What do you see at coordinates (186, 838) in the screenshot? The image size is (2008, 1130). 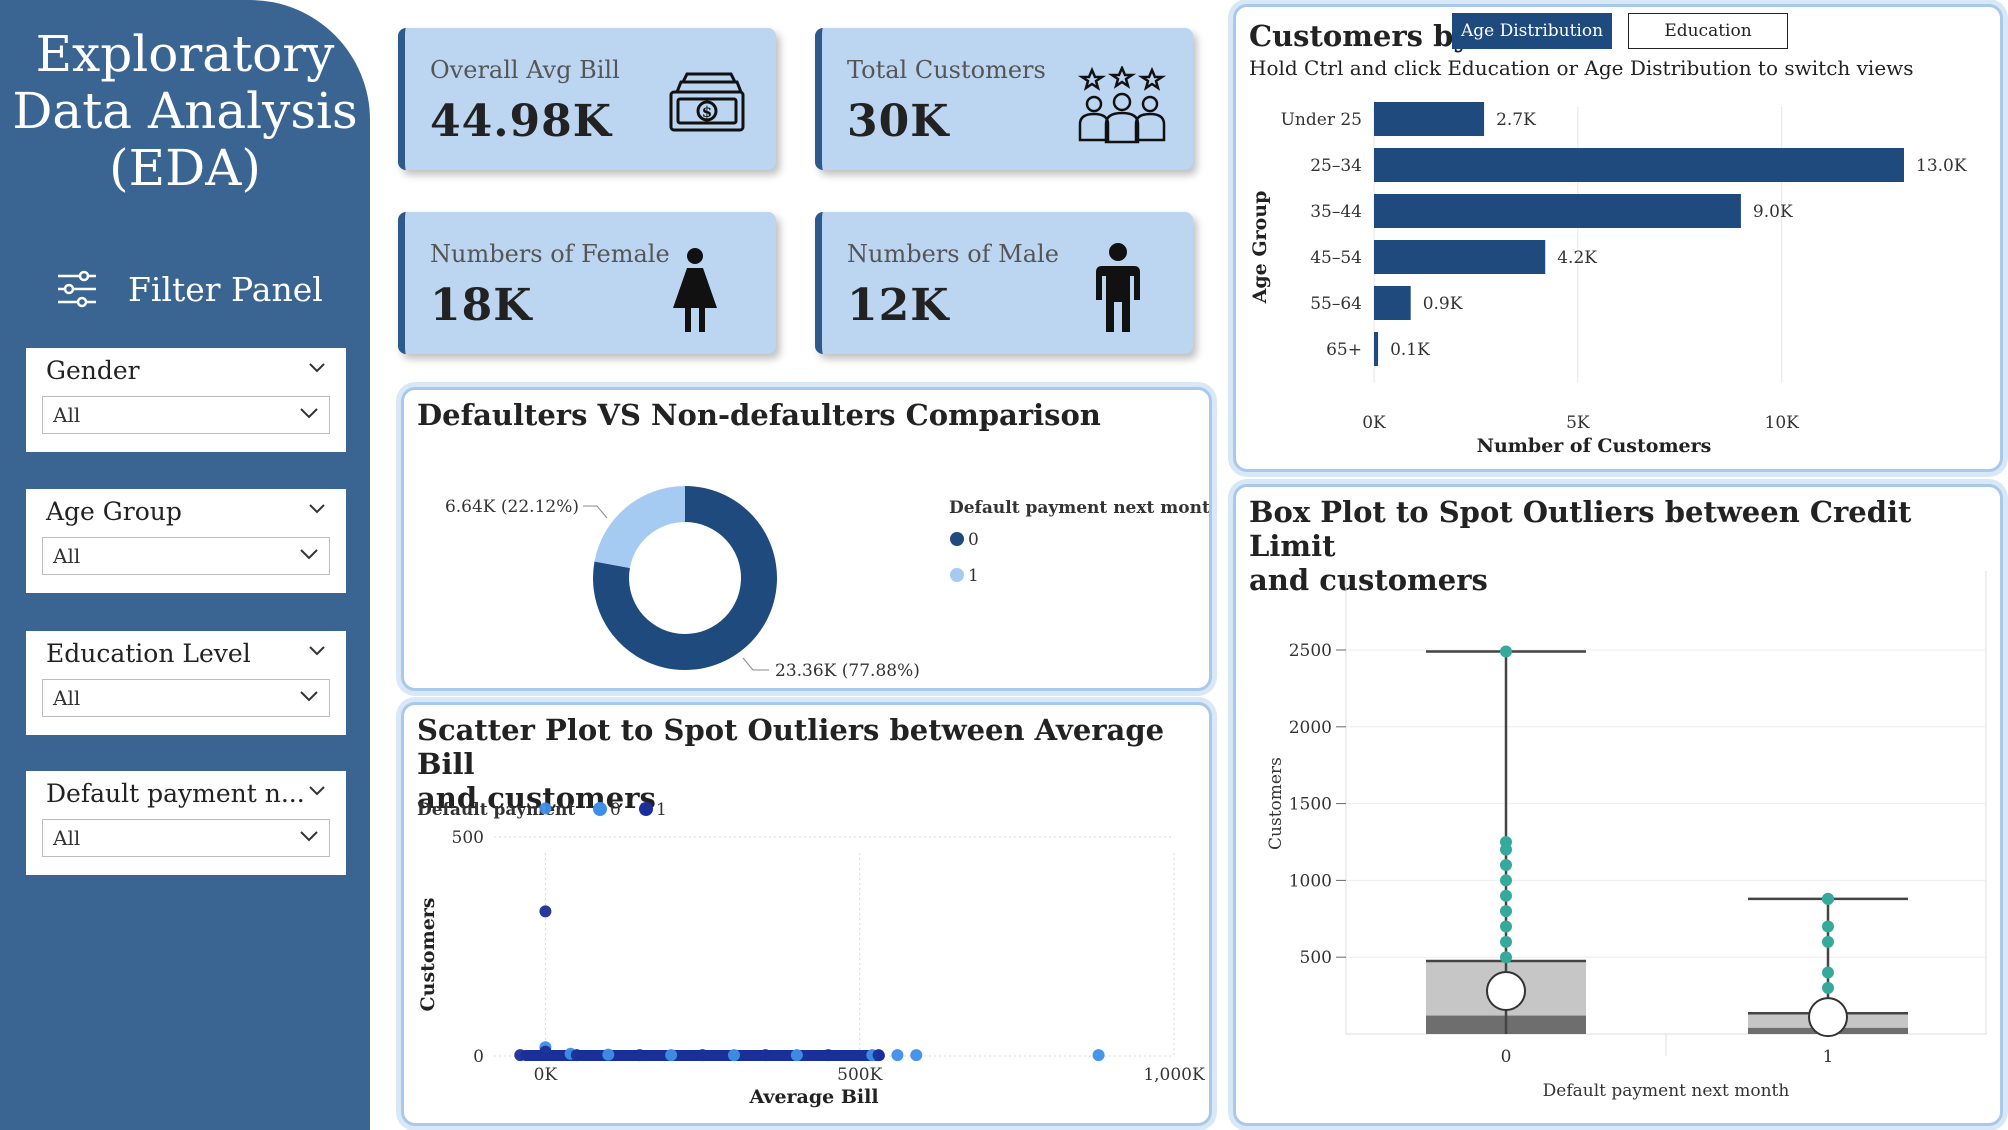 I see `default-payment-select: All` at bounding box center [186, 838].